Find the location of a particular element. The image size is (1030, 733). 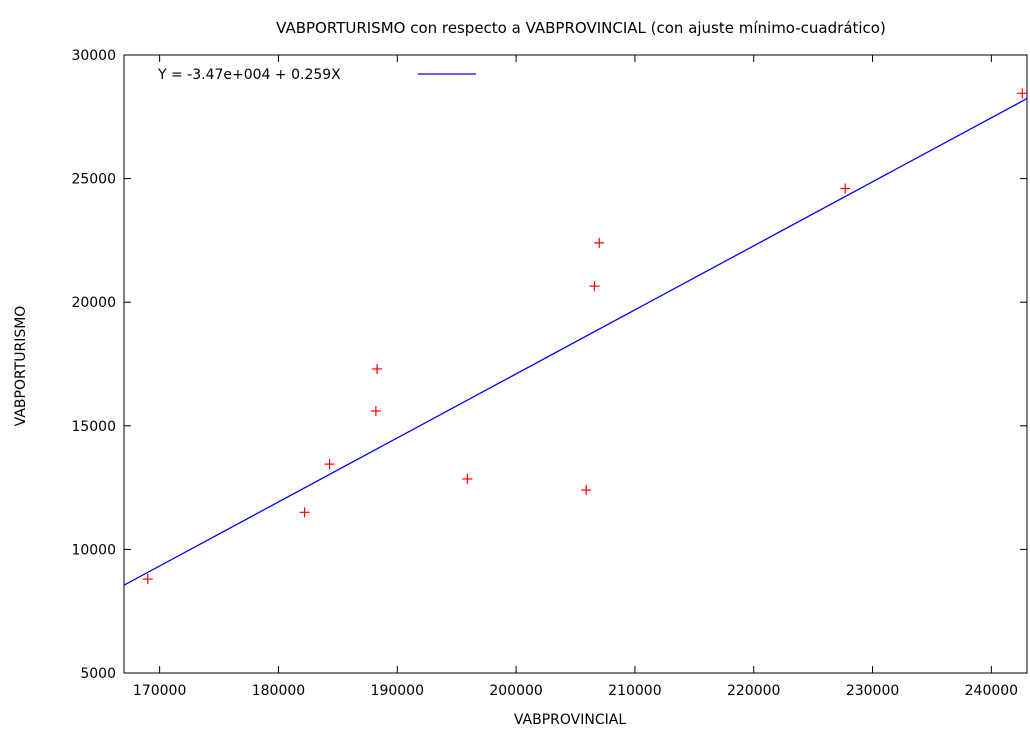

legend-label: Y = -3.47e+004 + 0.259X is located at coordinates (249, 75).